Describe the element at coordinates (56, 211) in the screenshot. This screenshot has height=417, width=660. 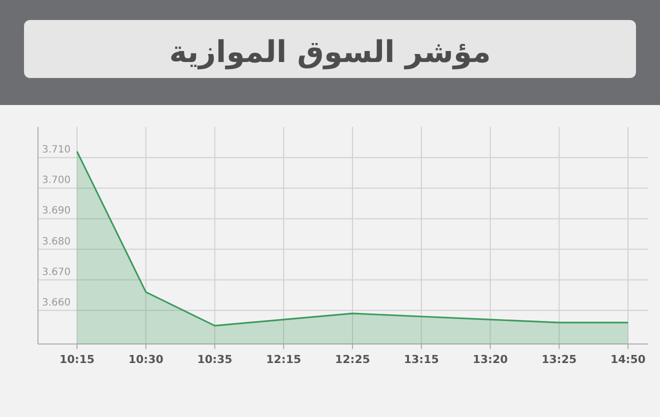
I see `y-tick-label: 3.690` at that location.